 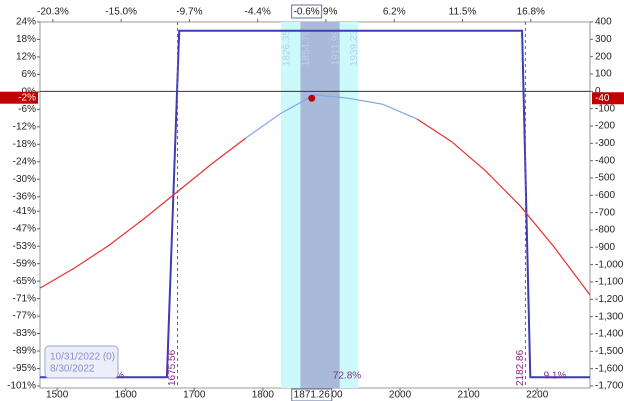 I want to click on y2-tick-label: -36%, so click(x=24, y=196).